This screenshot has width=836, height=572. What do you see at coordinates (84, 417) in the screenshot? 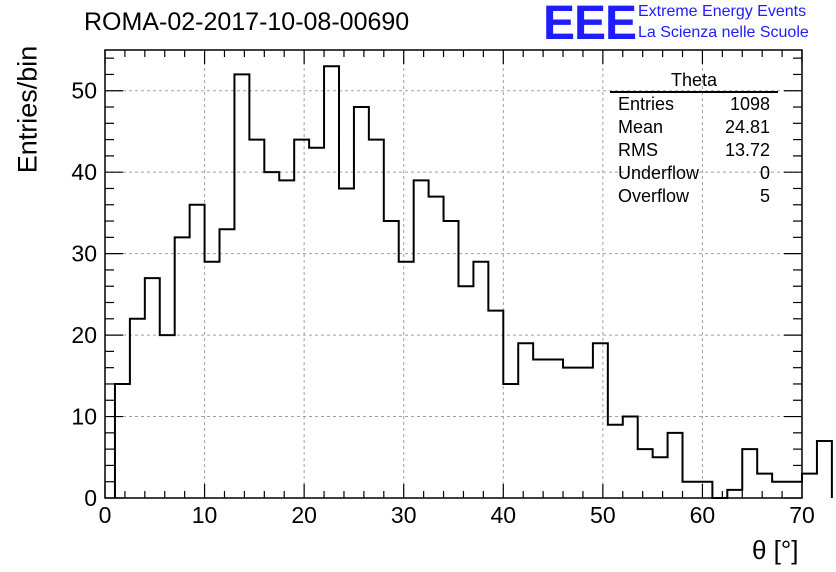
I see `y-tick-label: 10` at bounding box center [84, 417].